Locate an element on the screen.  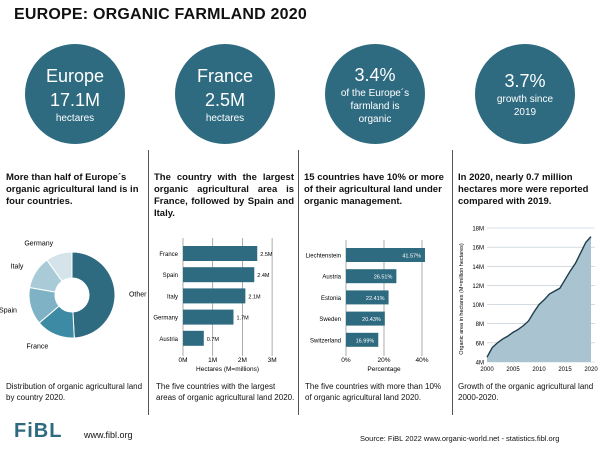
category-label: Switzerland is located at coordinates (325, 341).